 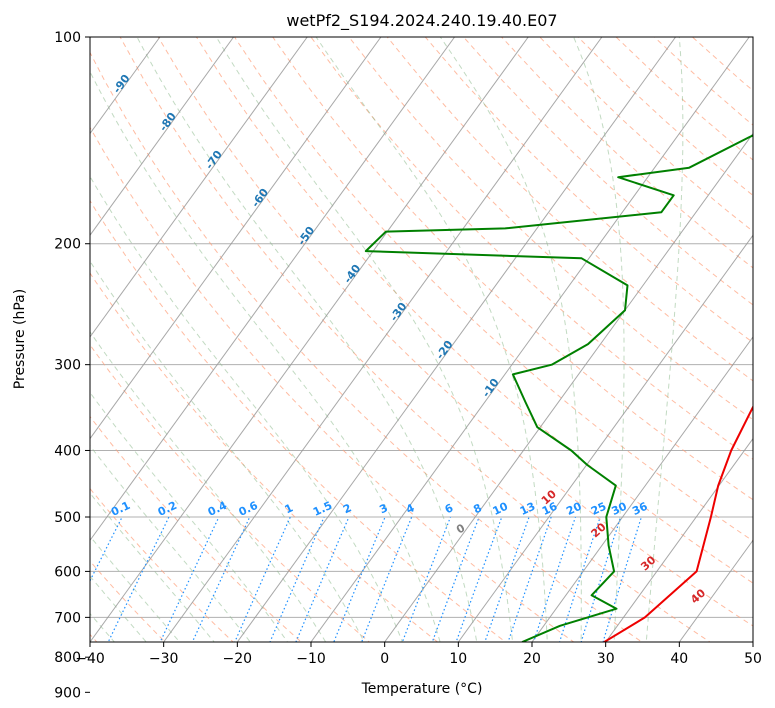 What do you see at coordinates (598, 509) in the screenshot?
I see `mixing-ratio-label: 25` at bounding box center [598, 509].